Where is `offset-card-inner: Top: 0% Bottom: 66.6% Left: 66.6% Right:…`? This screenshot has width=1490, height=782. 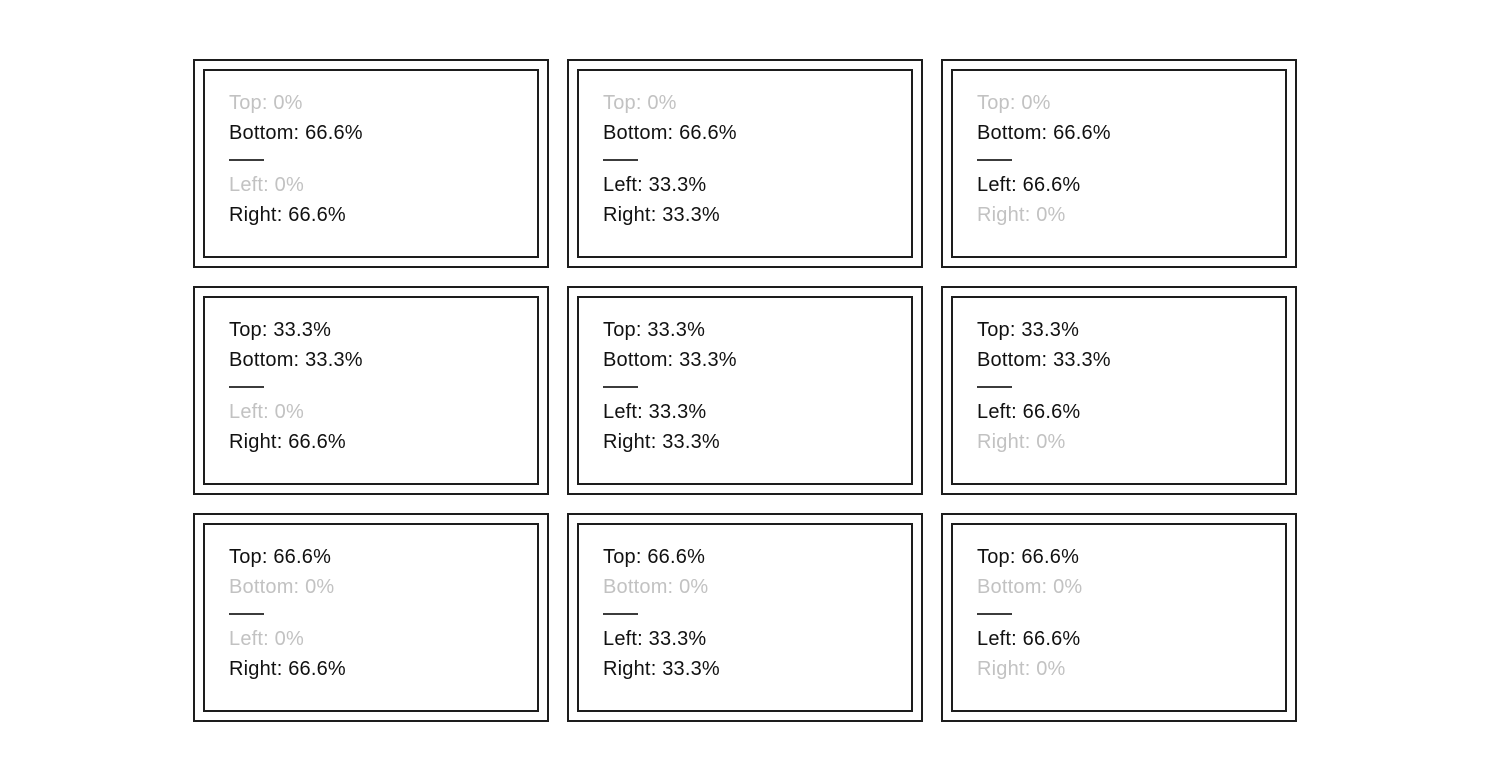
offset-card-inner: Top: 0% Bottom: 66.6% Left: 66.6% Right:… is located at coordinates (1119, 163).